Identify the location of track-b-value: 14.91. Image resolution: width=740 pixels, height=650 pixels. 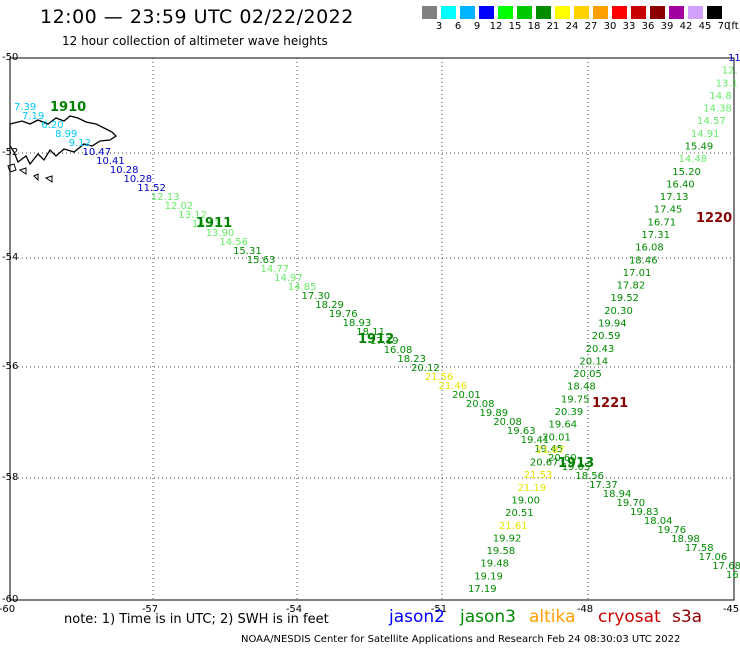
(705, 134).